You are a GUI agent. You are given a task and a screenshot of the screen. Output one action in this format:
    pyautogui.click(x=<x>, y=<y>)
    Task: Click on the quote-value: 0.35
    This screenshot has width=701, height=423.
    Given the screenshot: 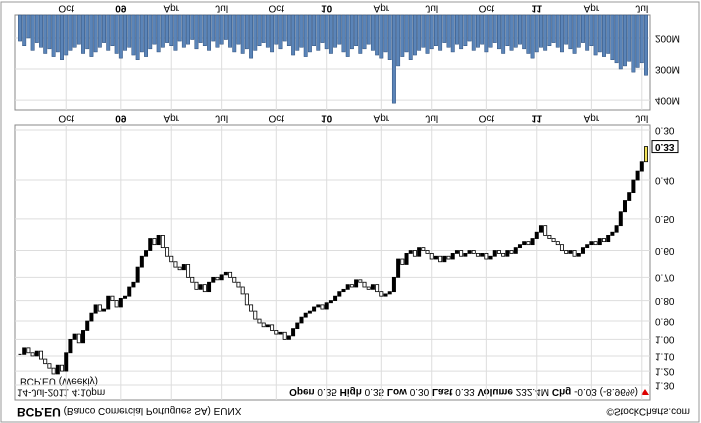 What is the action you would take?
    pyautogui.click(x=375, y=391)
    